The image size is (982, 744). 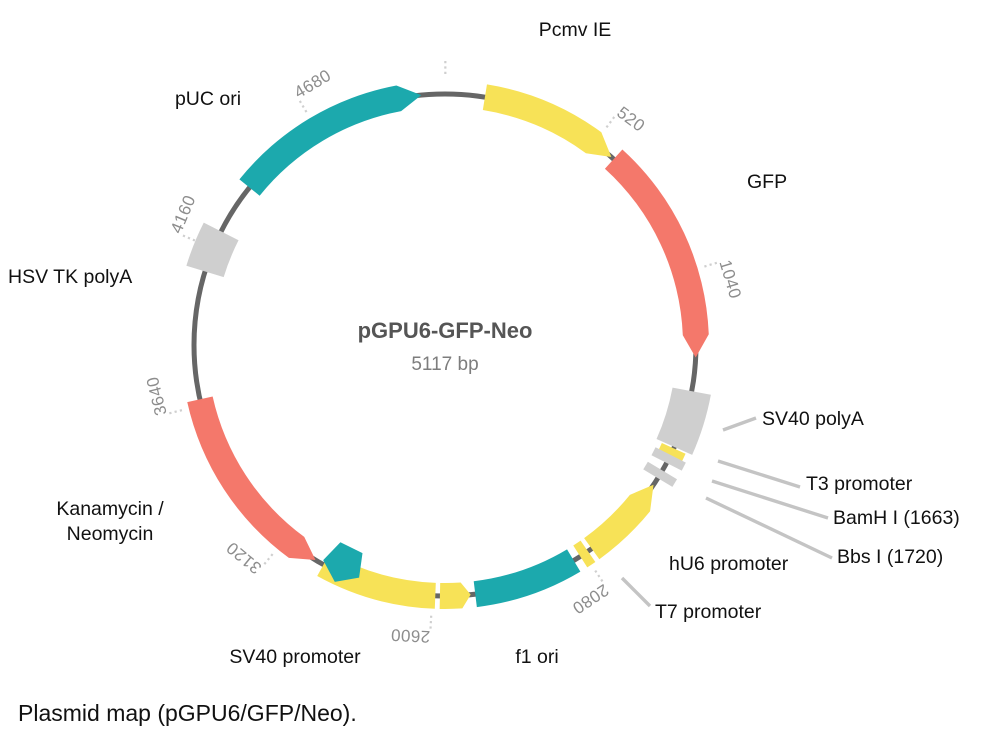 I want to click on feature-label: GFP, so click(x=767, y=182).